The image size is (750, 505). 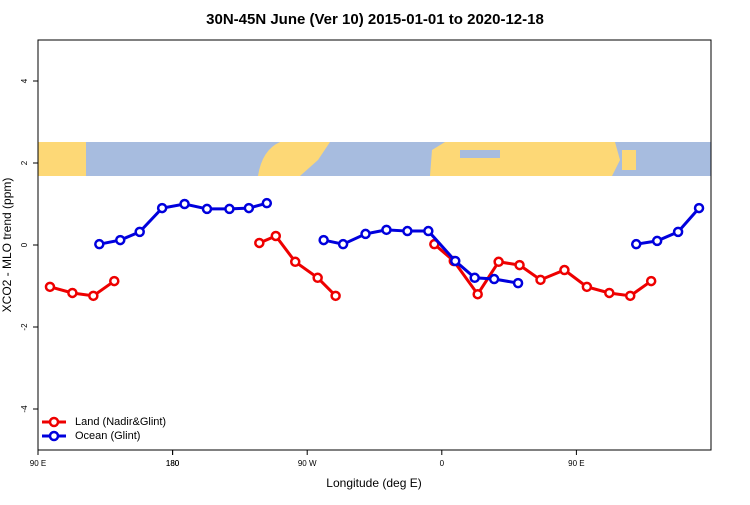 I want to click on x-tick-label: 90 W, so click(x=307, y=463).